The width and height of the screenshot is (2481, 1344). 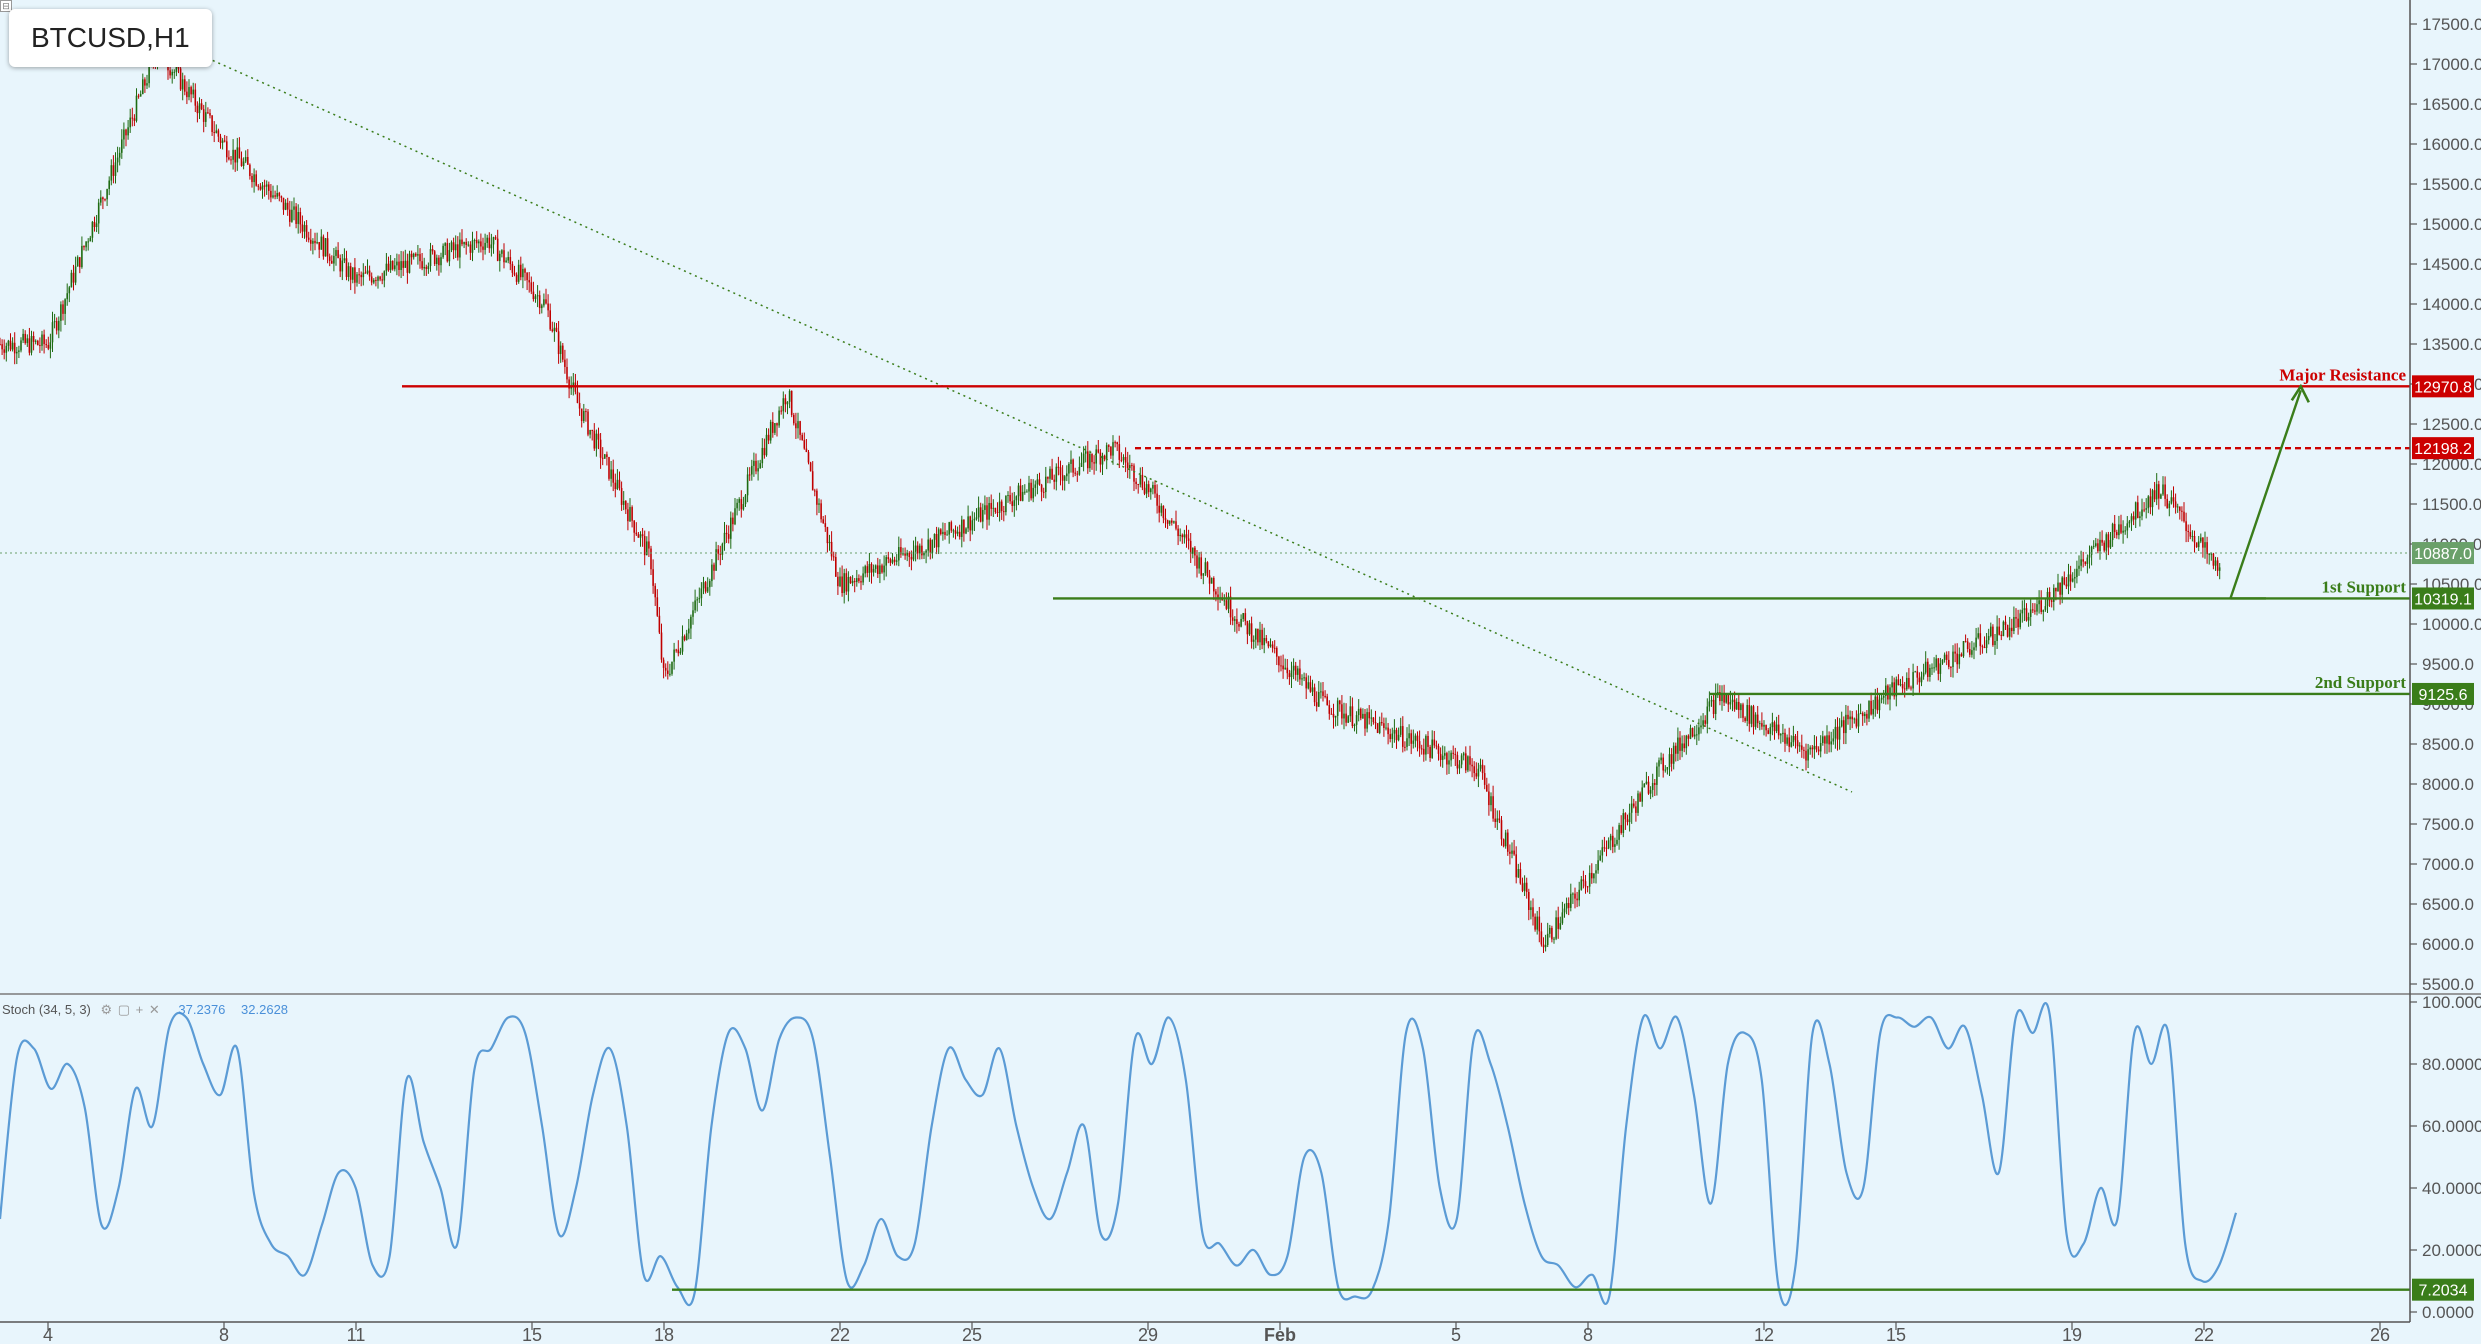 I want to click on time-tick-label: 22, so click(x=2204, y=1334).